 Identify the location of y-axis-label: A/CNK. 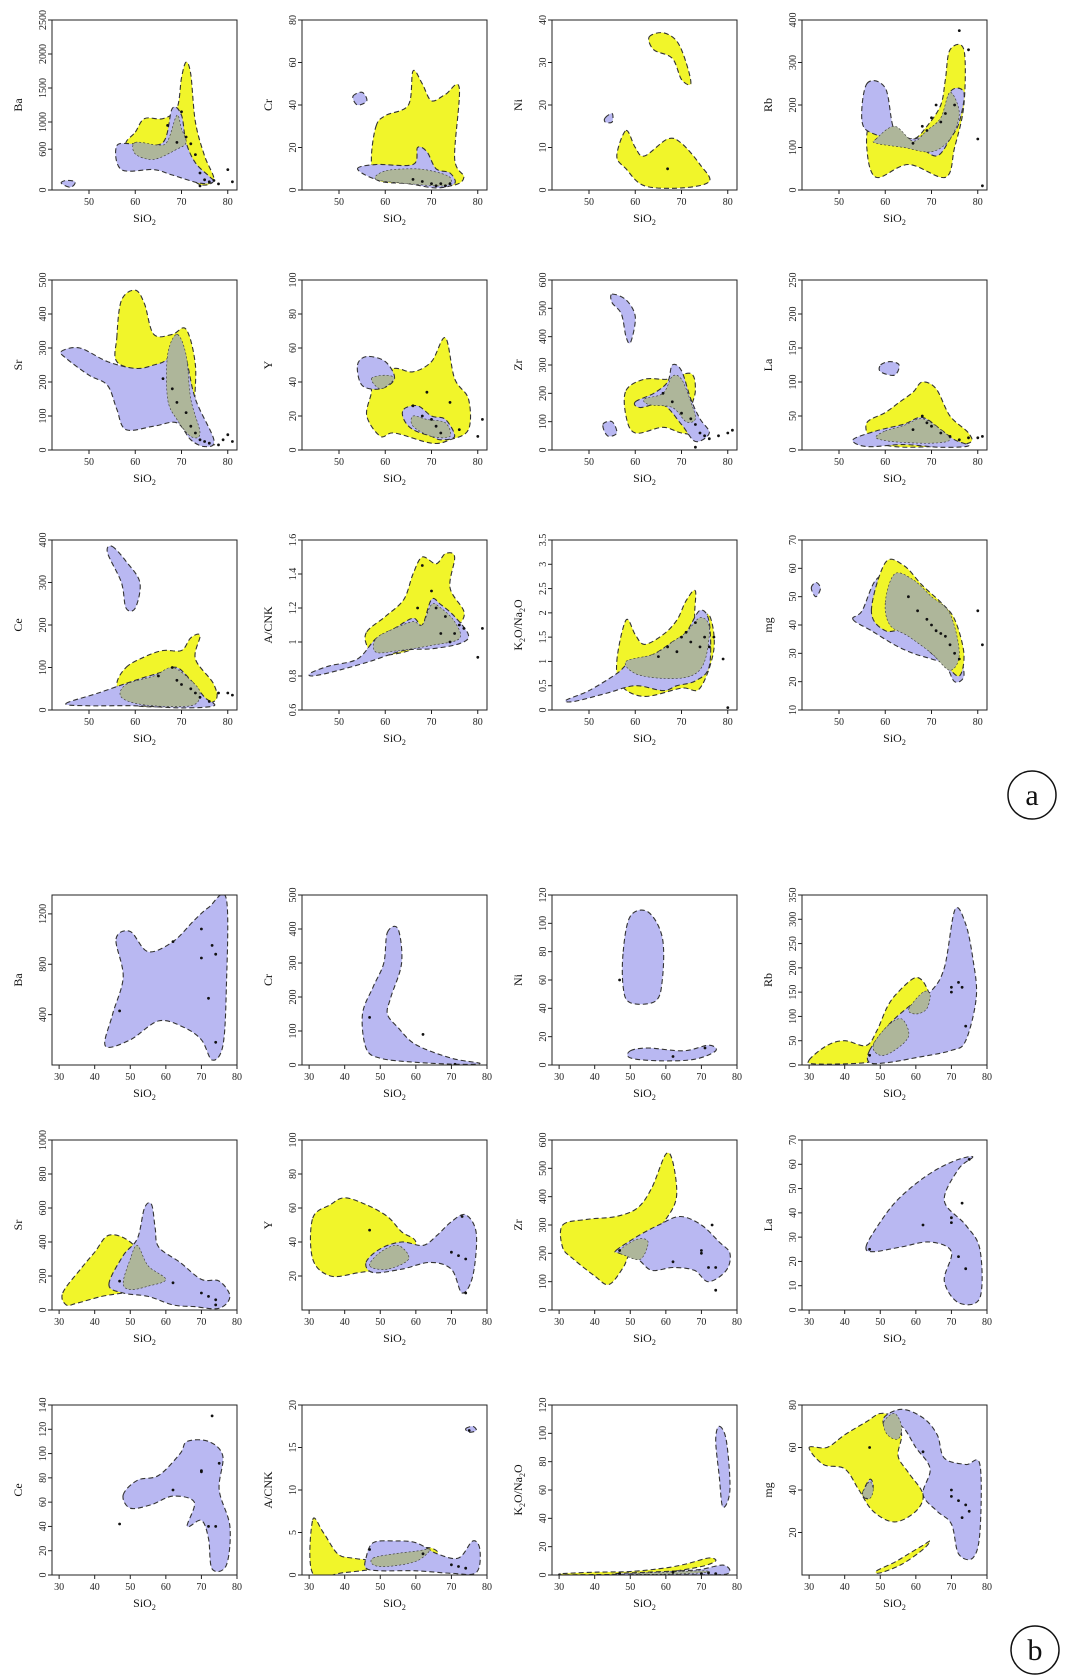
(268, 1490).